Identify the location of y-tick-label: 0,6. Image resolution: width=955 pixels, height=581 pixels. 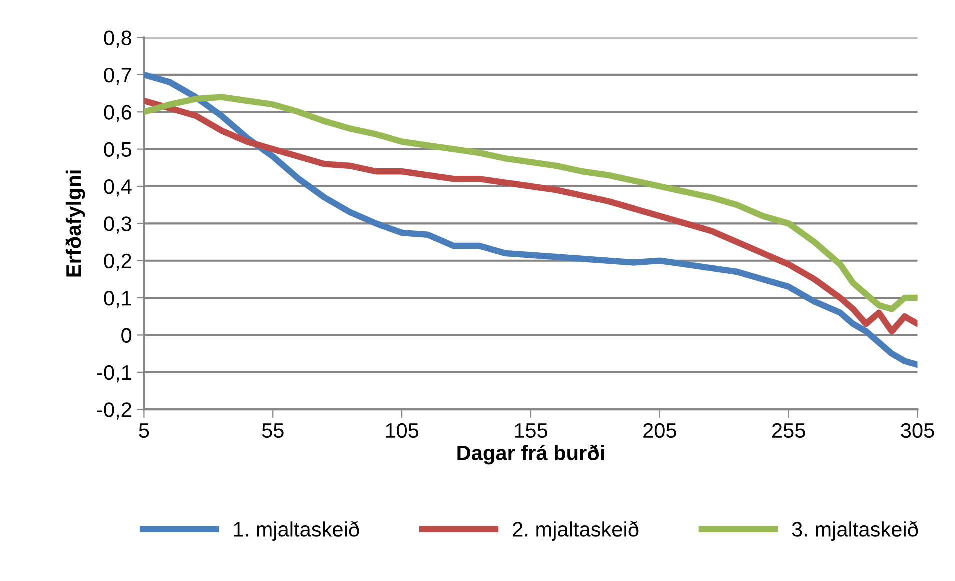
(118, 113).